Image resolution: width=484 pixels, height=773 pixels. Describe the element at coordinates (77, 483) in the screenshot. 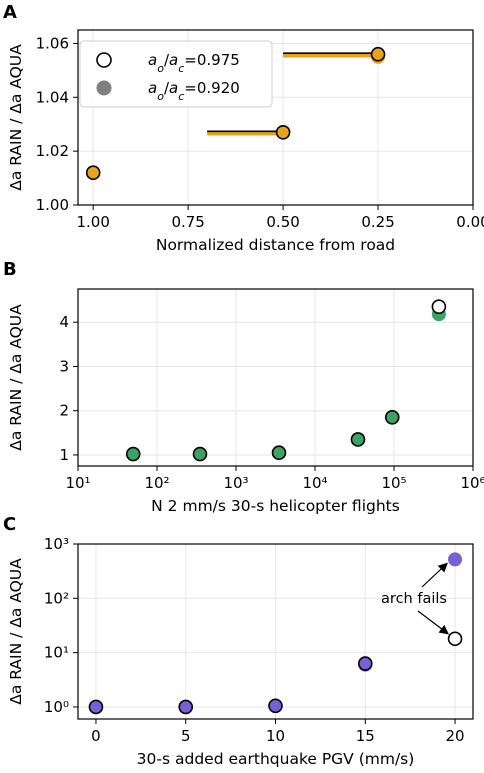

I see `x-tick-label: 10¹` at that location.